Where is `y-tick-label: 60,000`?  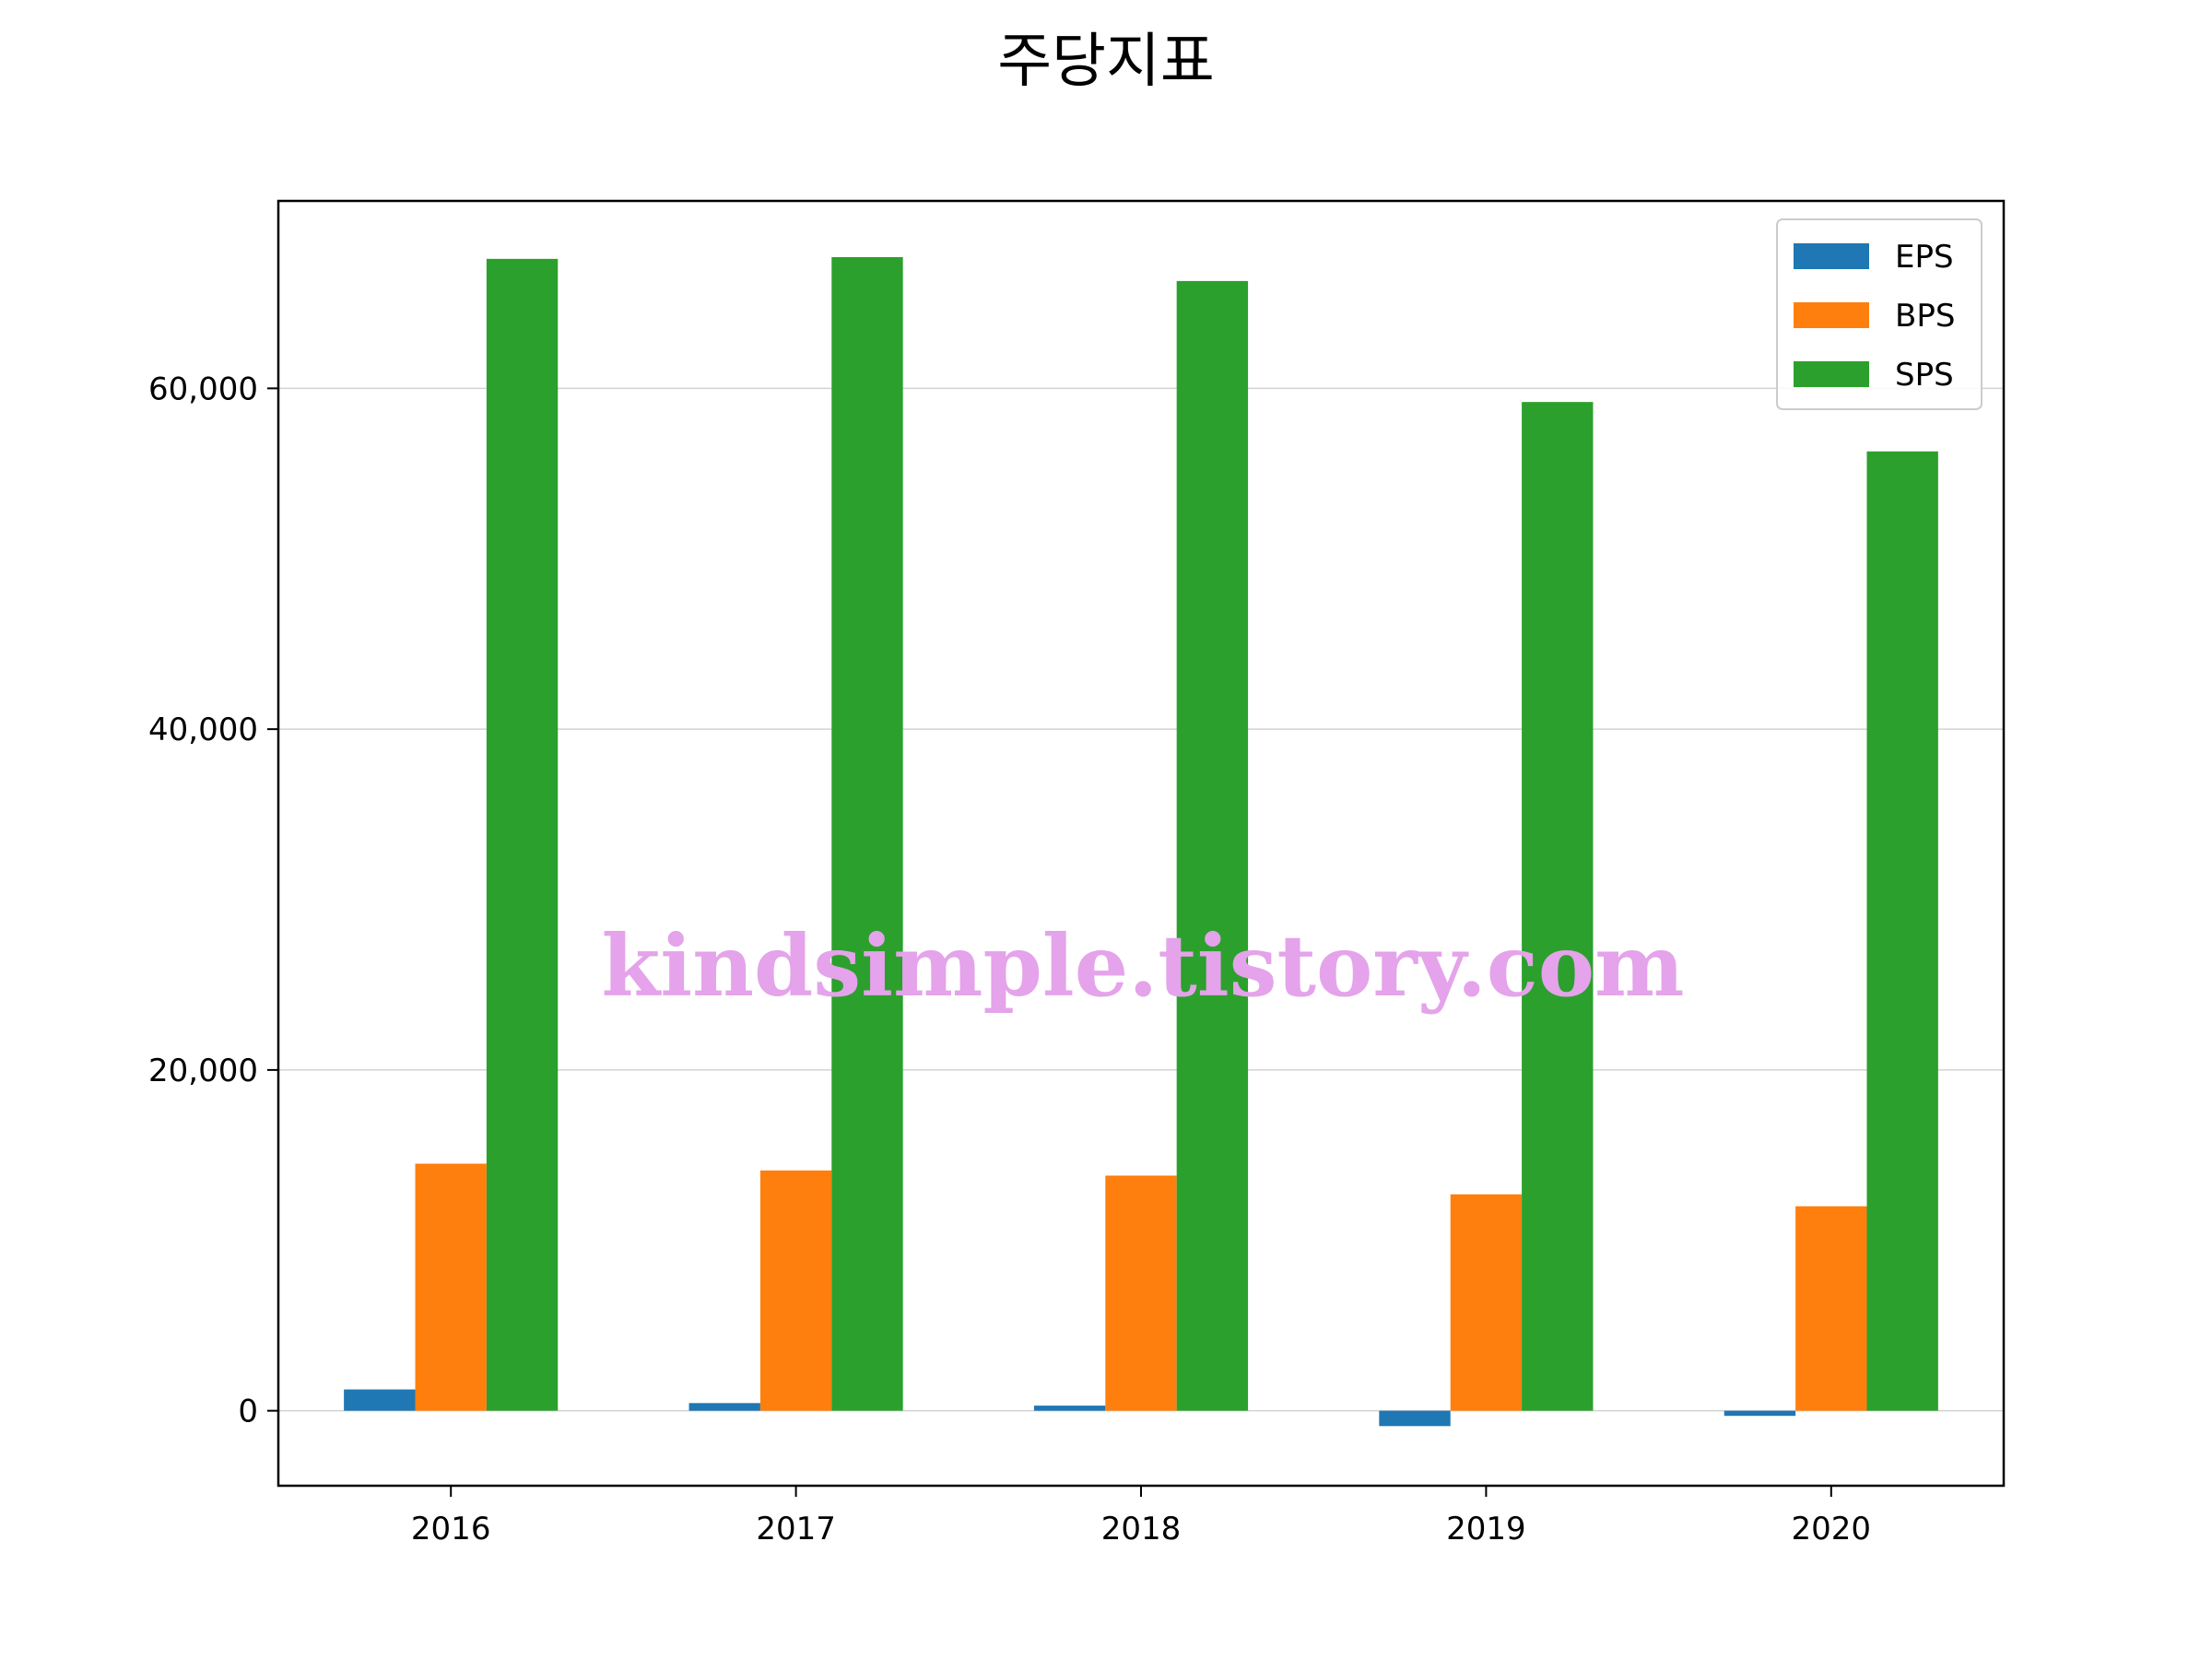
y-tick-label: 60,000 is located at coordinates (203, 389).